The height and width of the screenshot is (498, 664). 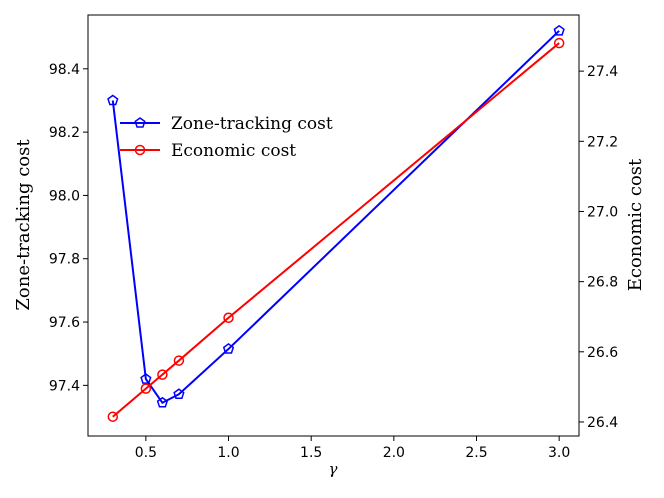 What do you see at coordinates (352, 448) in the screenshot?
I see `x-axis: 0.5 1.0 1.5 2.0 2.5 3.0` at bounding box center [352, 448].